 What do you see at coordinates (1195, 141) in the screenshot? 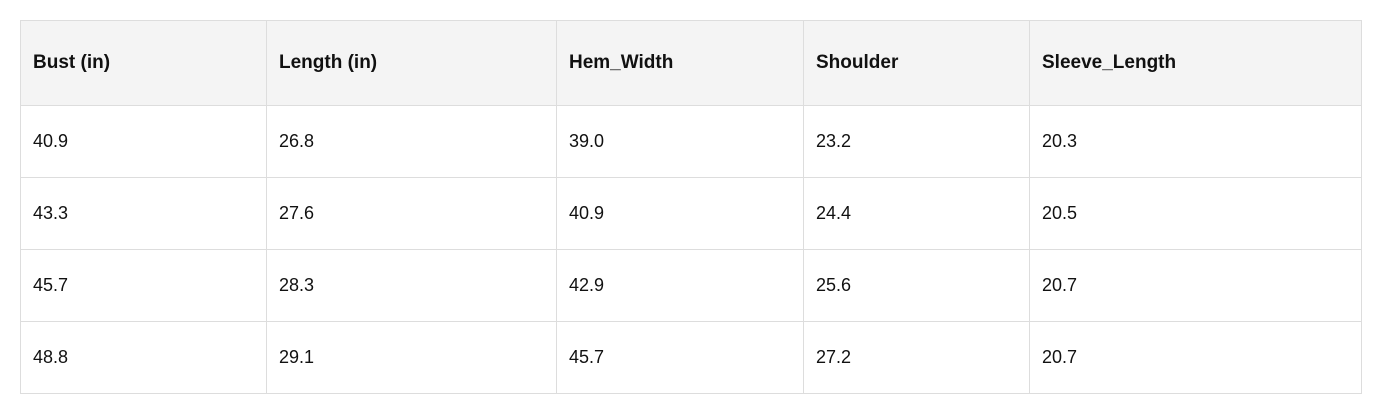
I see `table-cell: 20.3` at bounding box center [1195, 141].